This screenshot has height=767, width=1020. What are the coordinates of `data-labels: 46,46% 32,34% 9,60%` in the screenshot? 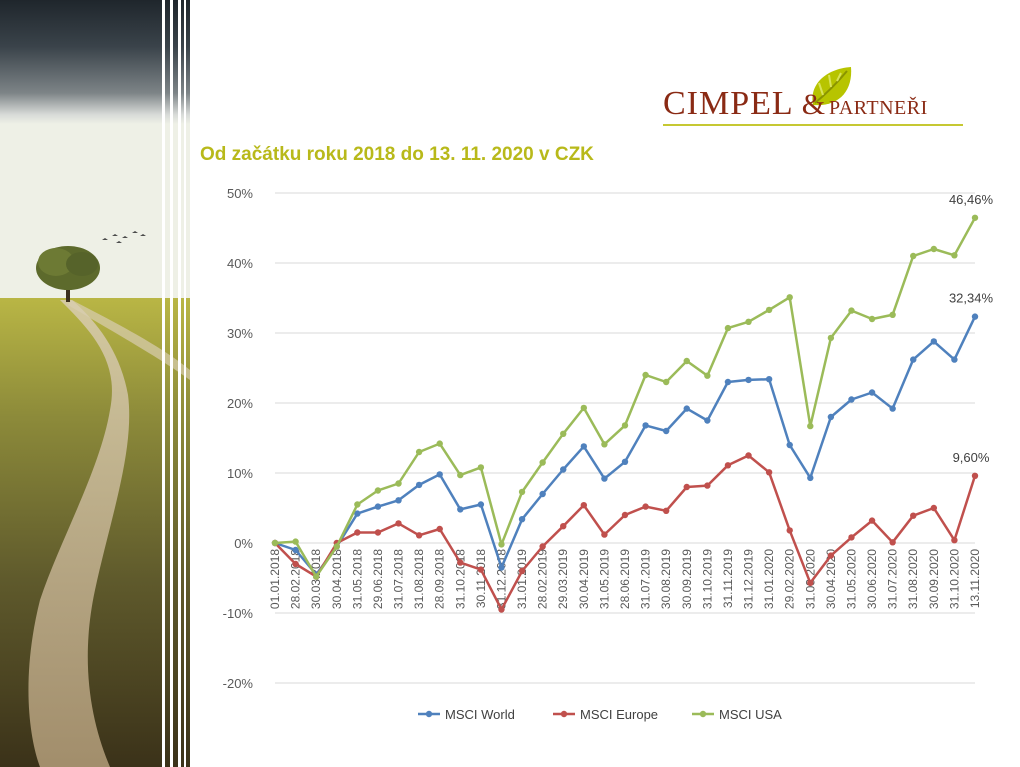 It's located at (971, 328).